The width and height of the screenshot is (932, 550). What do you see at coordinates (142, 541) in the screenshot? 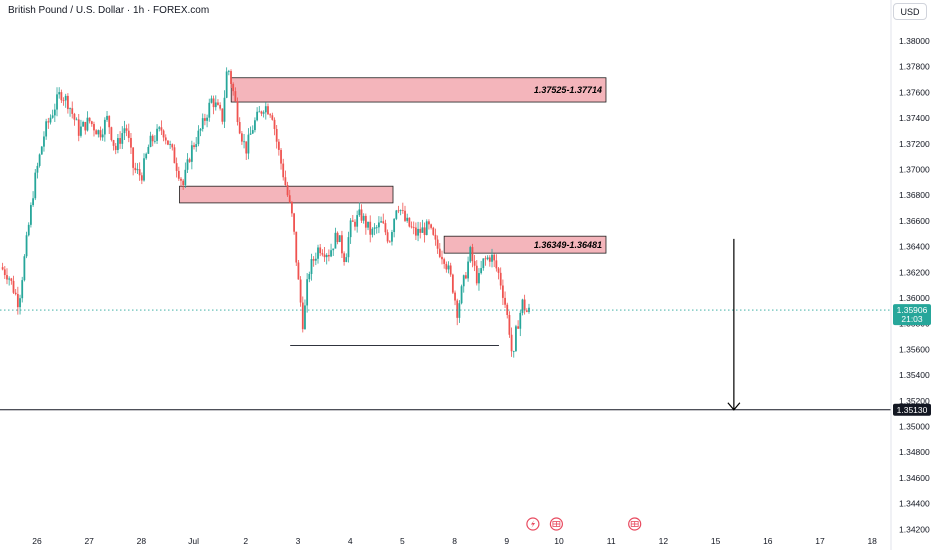
I see `x-tick-label: 28` at bounding box center [142, 541].